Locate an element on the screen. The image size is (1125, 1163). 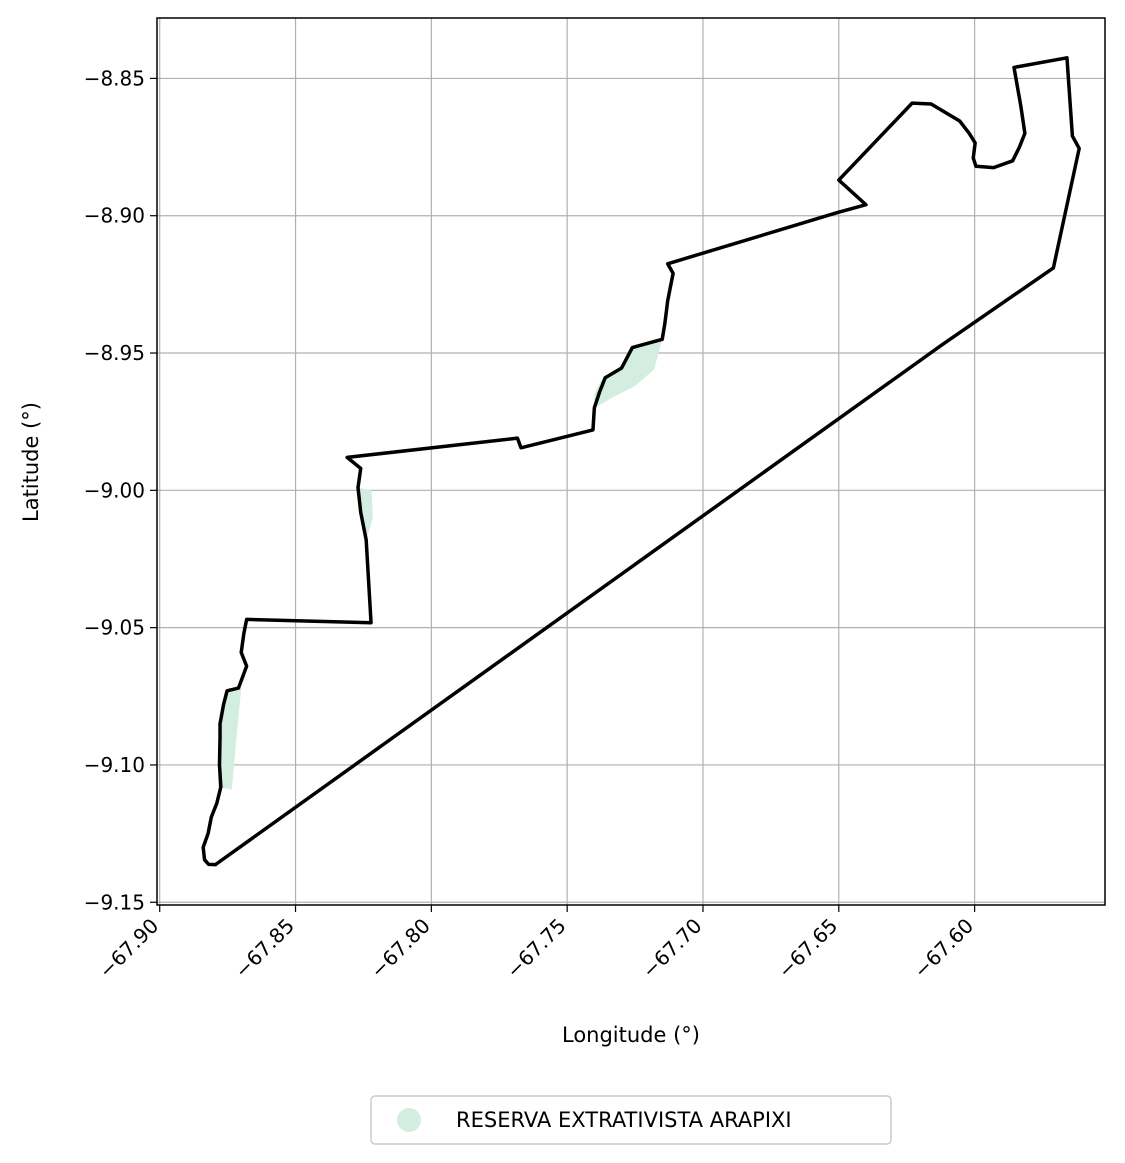
y-axis-label: Latitude (°) is located at coordinates (31, 462).